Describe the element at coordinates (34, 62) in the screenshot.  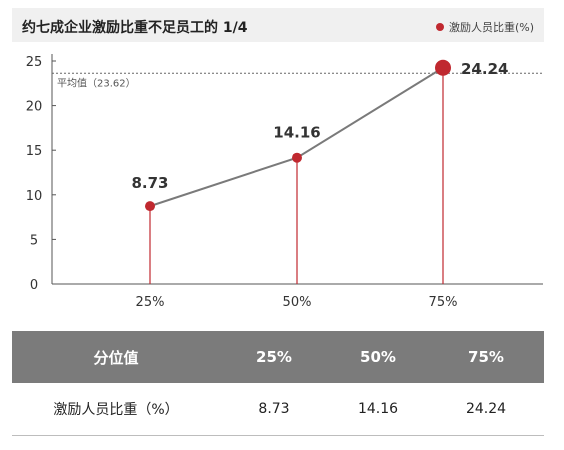
I see `y-tick-label: 25` at that location.